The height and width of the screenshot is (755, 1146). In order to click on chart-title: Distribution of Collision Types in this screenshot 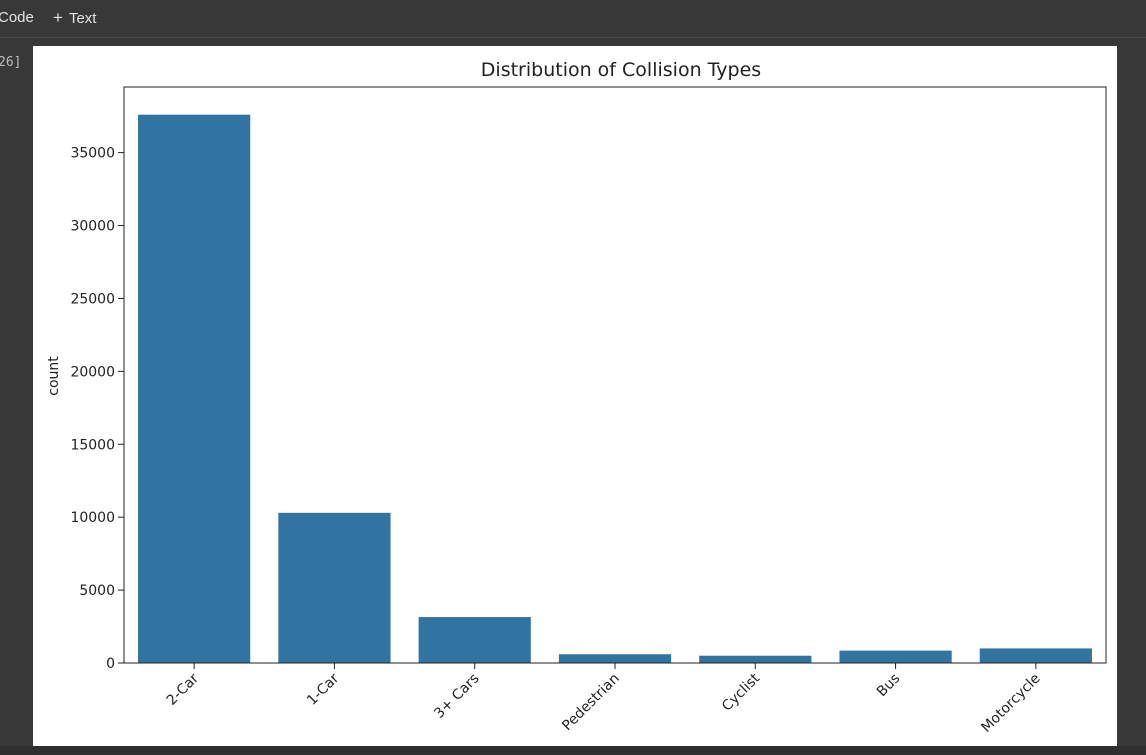, I will do `click(621, 70)`.